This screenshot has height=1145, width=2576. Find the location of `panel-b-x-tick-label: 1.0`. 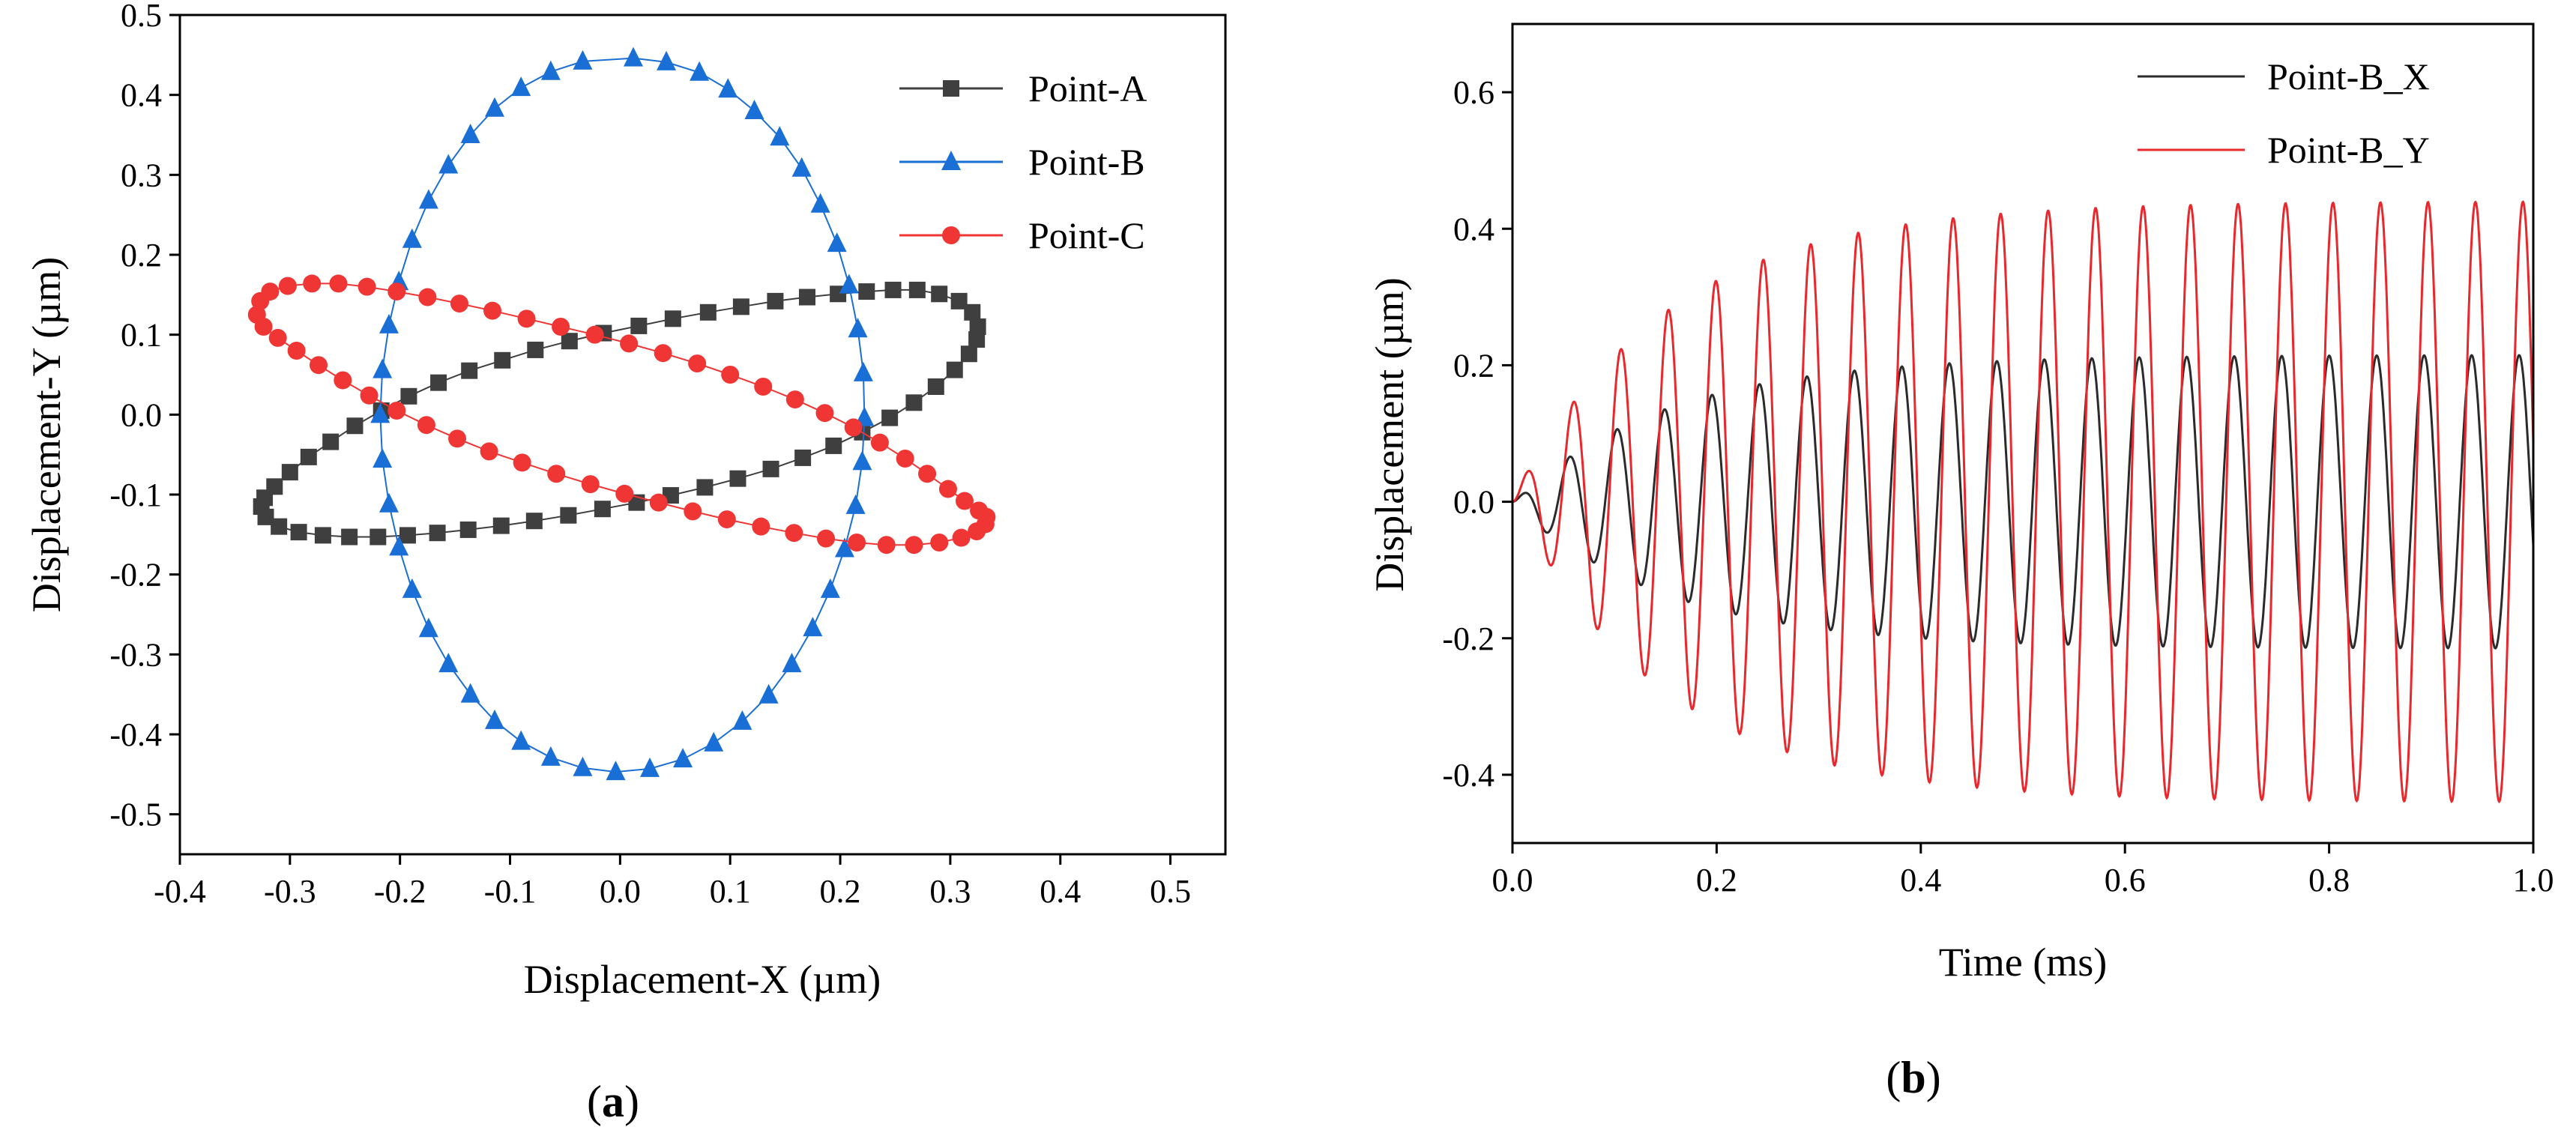

panel-b-x-tick-label: 1.0 is located at coordinates (2534, 880).